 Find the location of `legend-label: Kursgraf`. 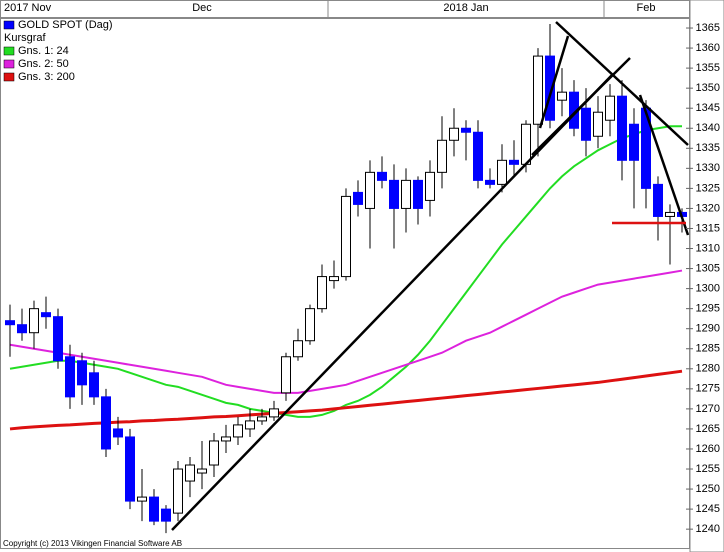

legend-label: Kursgraf is located at coordinates (25, 38).